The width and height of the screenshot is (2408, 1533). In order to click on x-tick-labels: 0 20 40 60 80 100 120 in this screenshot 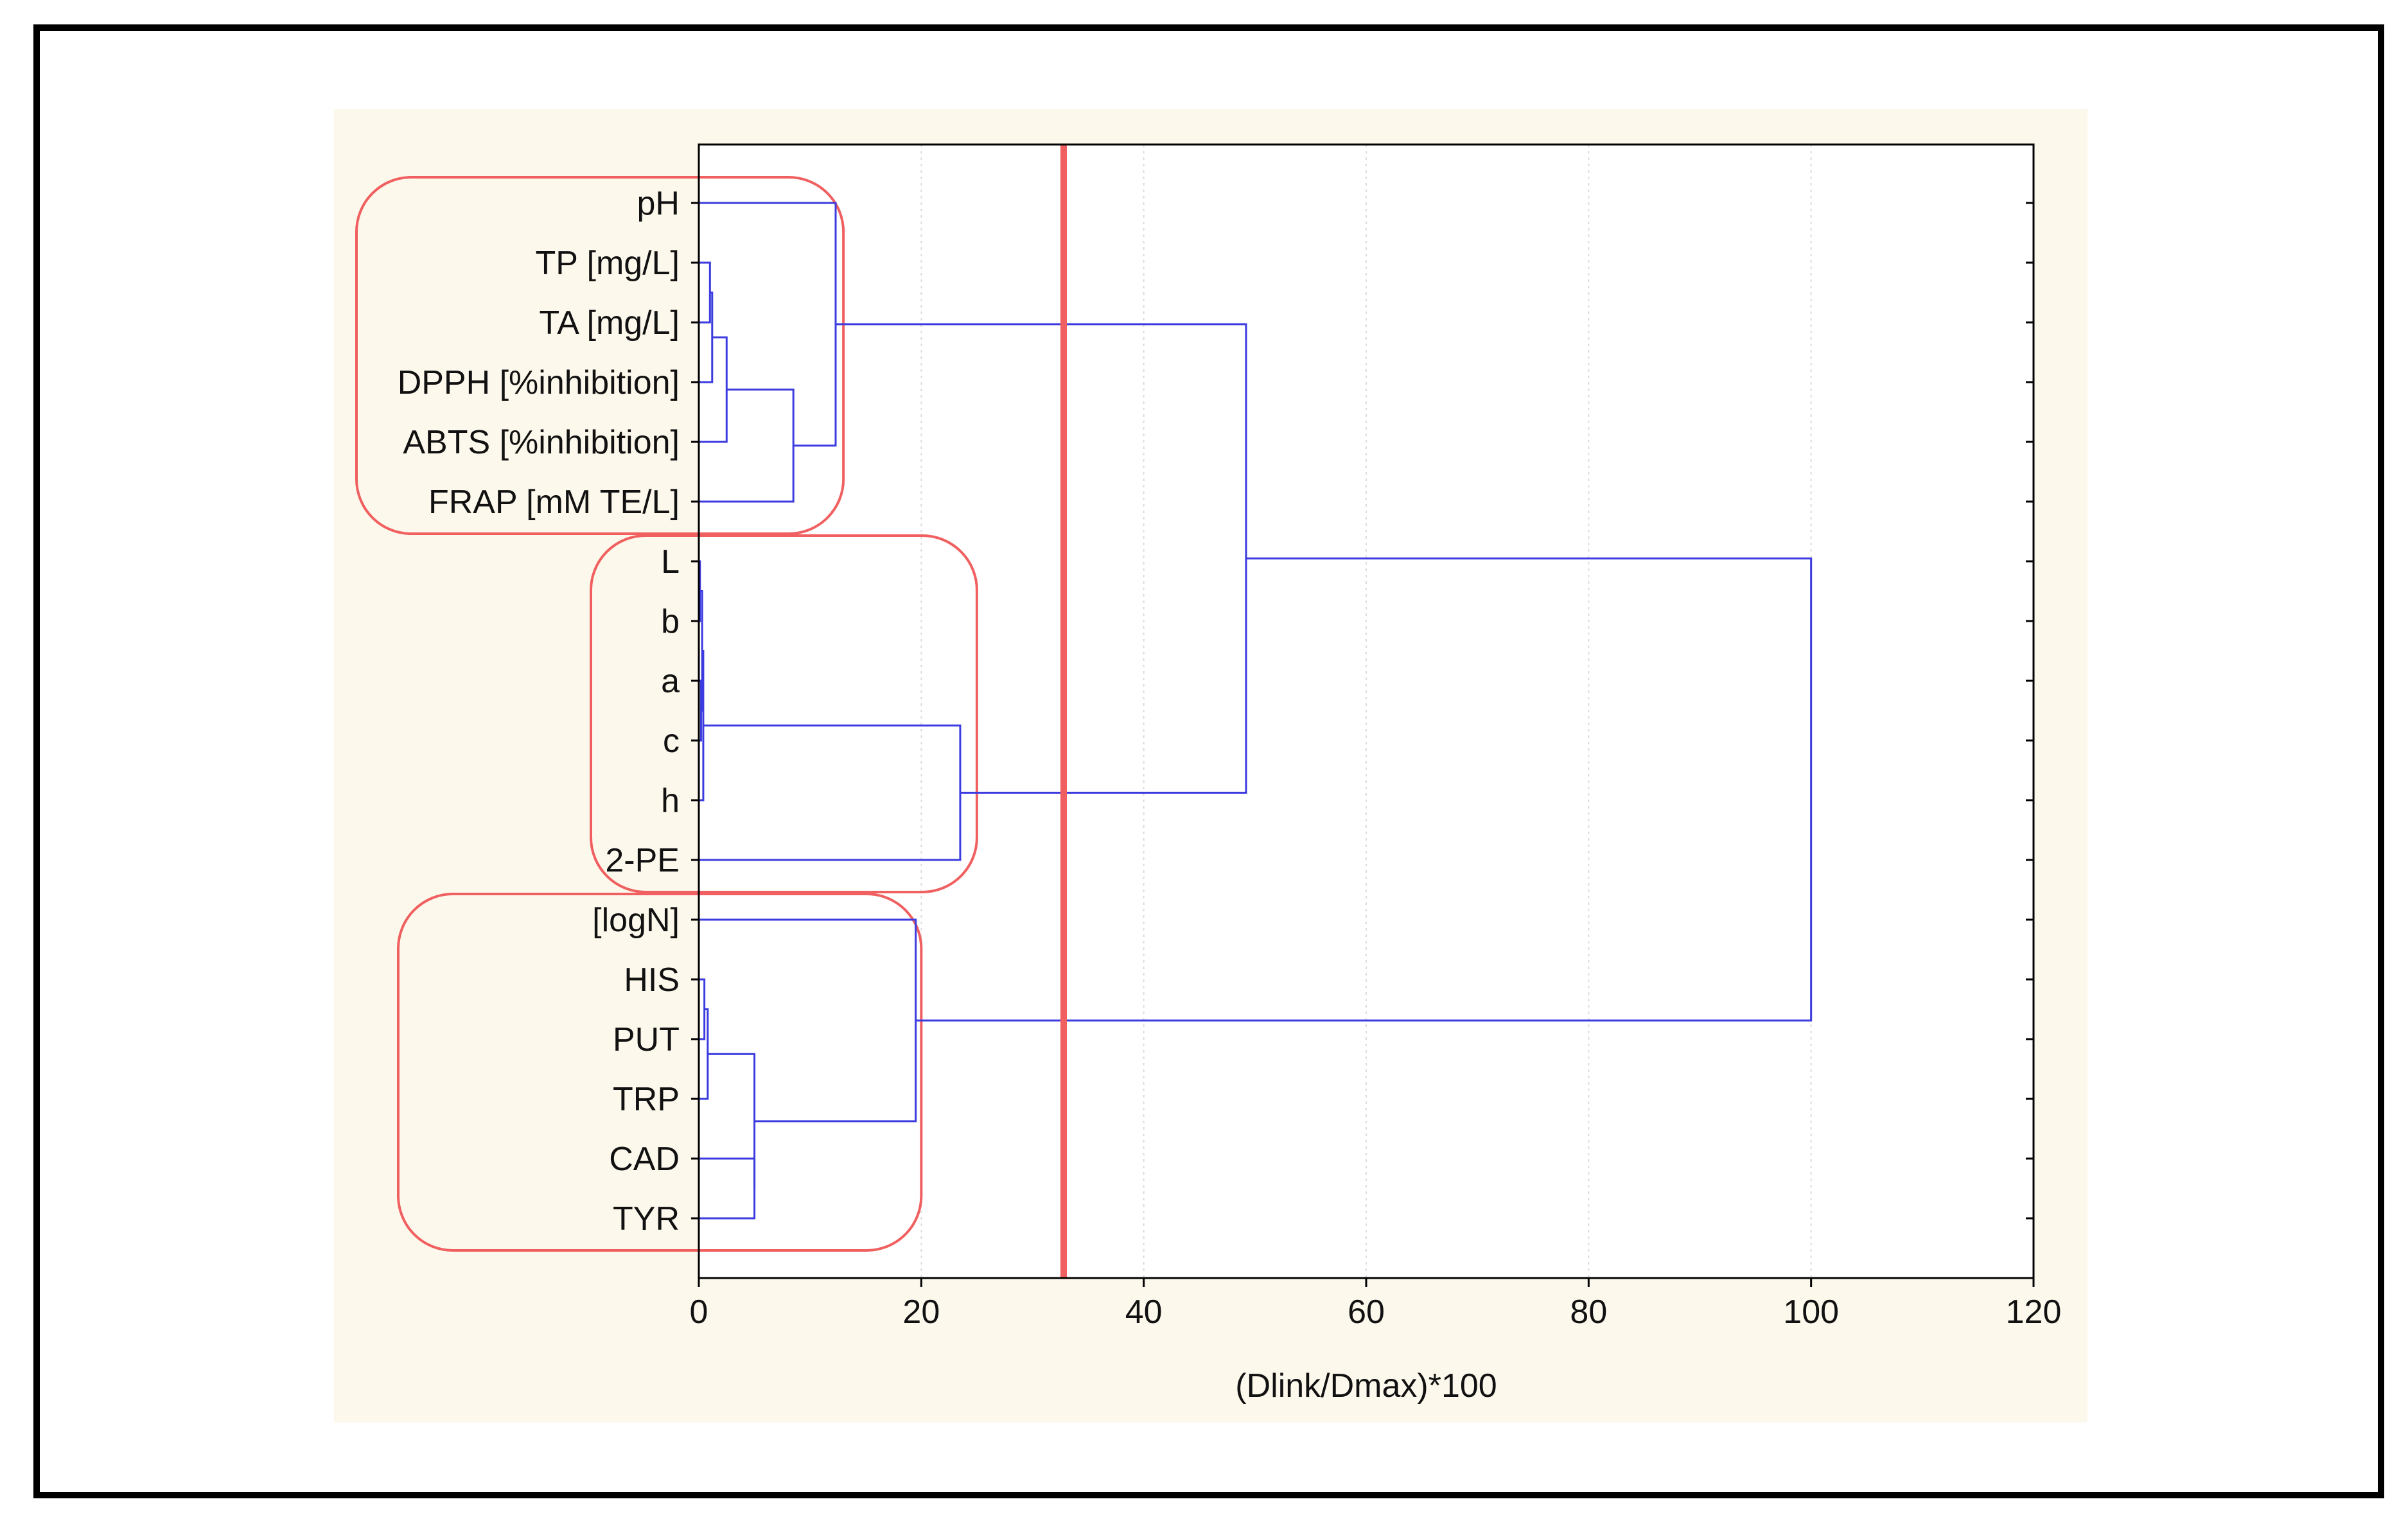, I will do `click(1376, 1312)`.